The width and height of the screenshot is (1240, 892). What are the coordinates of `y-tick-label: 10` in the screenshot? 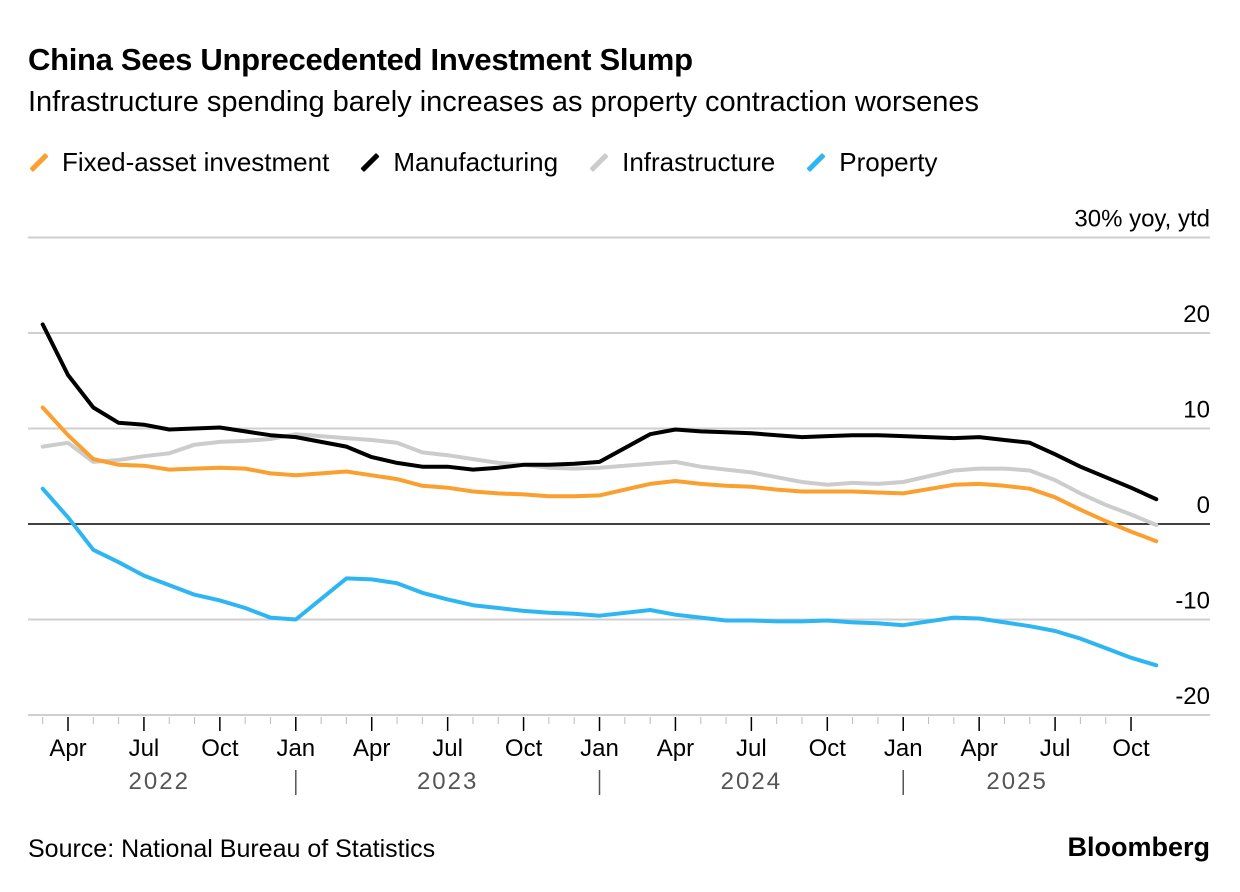 It's located at (1196, 410).